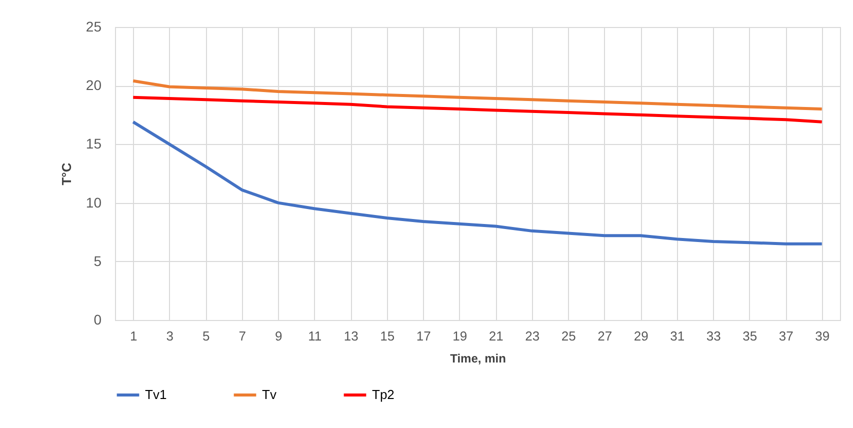  Describe the element at coordinates (98, 260) in the screenshot. I see `y-tick-label: 5` at that location.